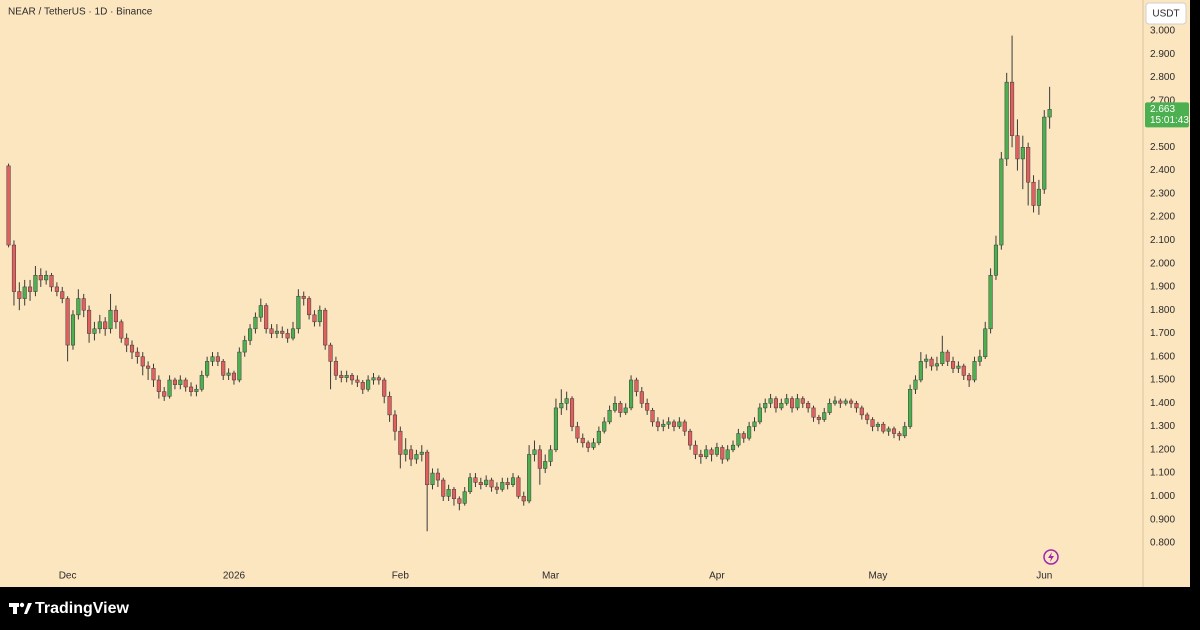  Describe the element at coordinates (80, 12) in the screenshot. I see `chart-title: NEAR / TetherUS · 1D · Binance` at that location.